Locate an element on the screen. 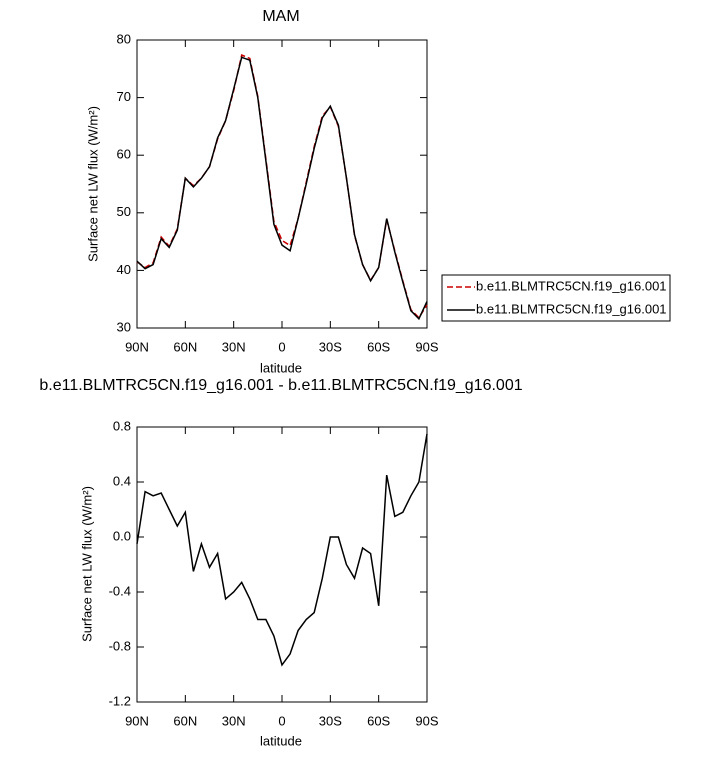 Image resolution: width=720 pixels, height=761 pixels. y-tick-label: 50 is located at coordinates (124, 211).